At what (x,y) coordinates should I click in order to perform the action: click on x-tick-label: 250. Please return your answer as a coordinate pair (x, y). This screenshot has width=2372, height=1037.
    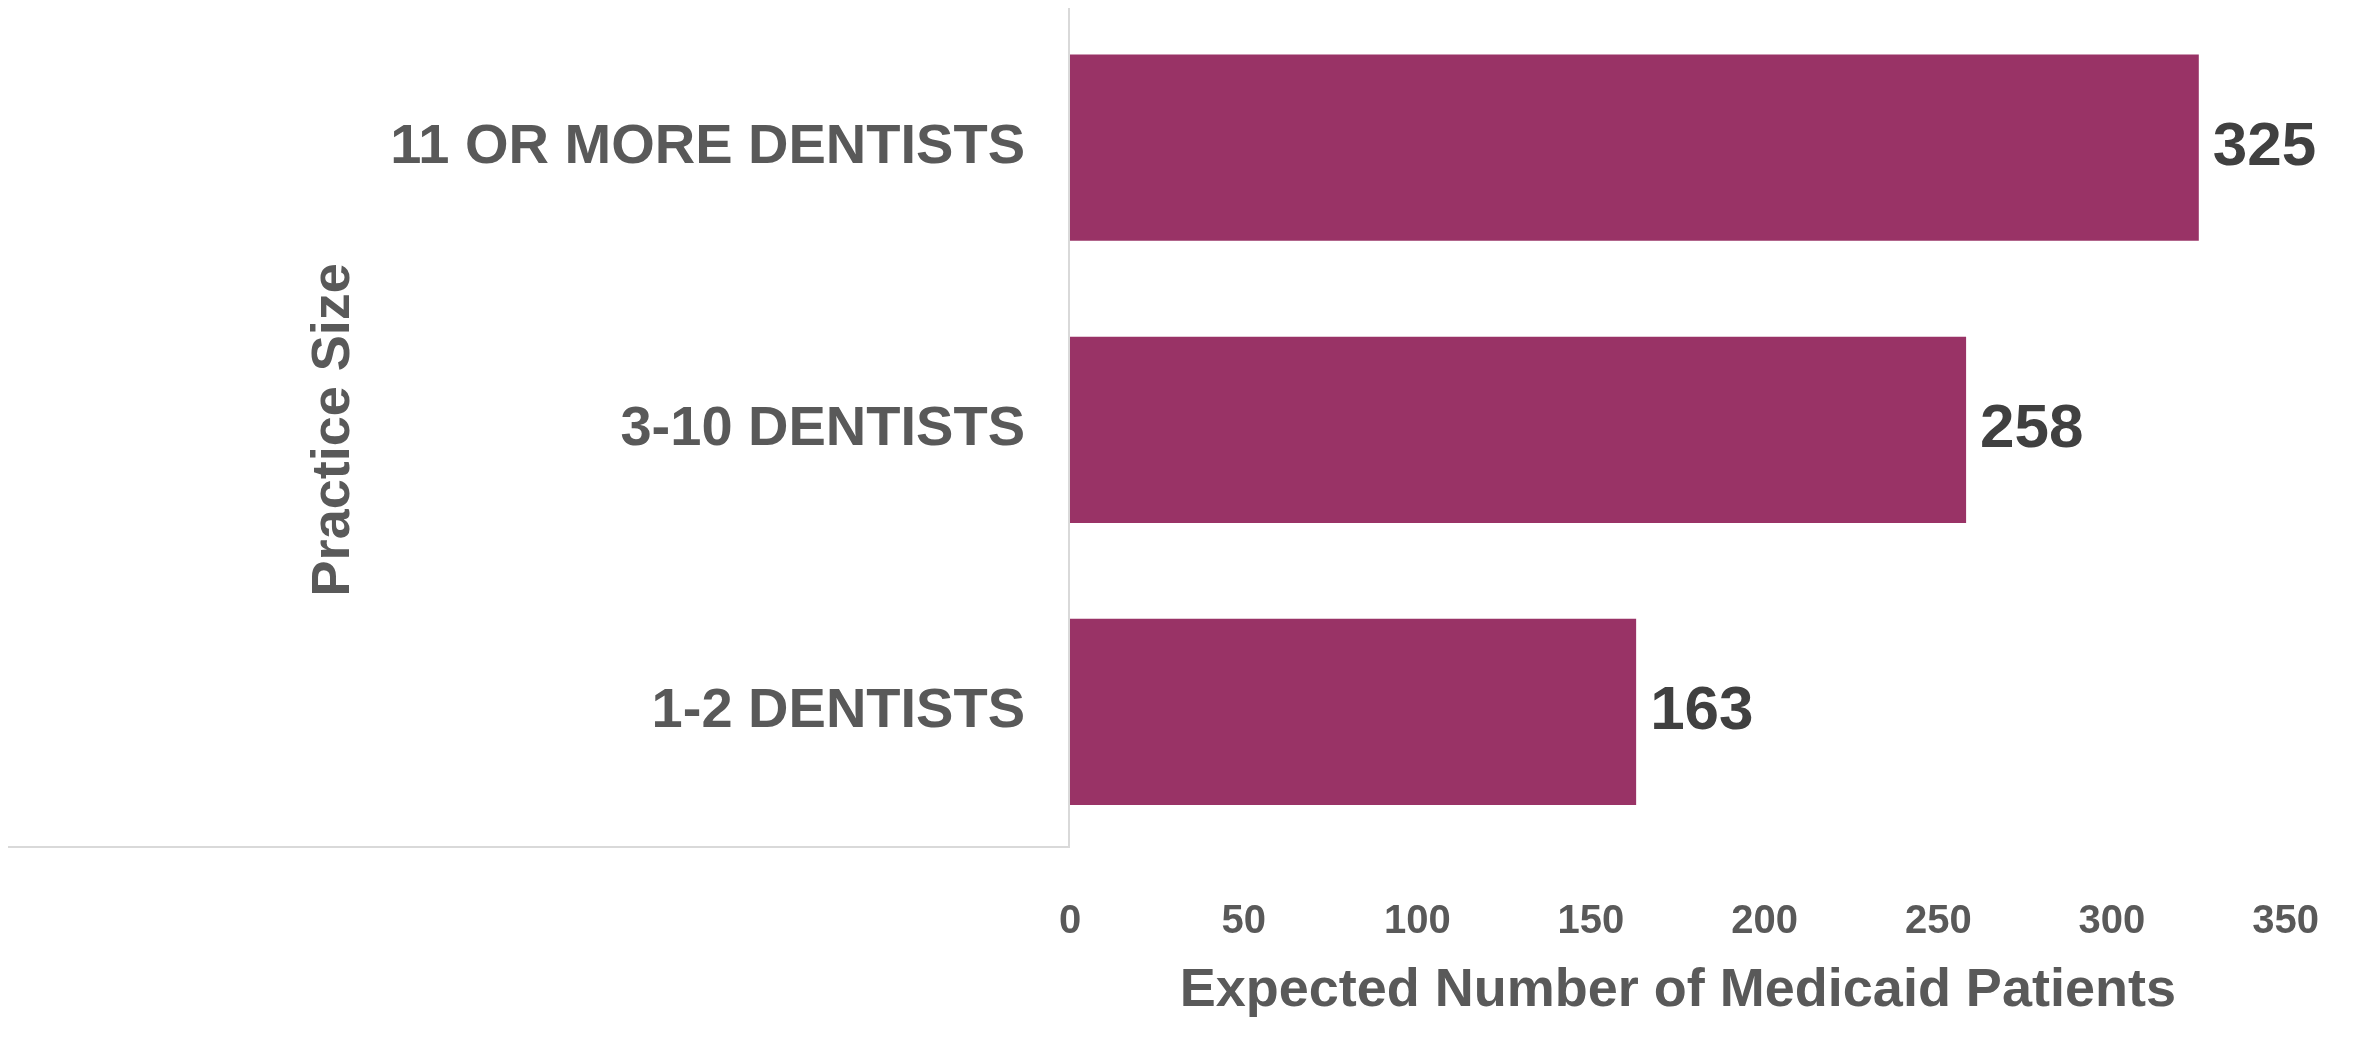
    Looking at the image, I should click on (1938, 919).